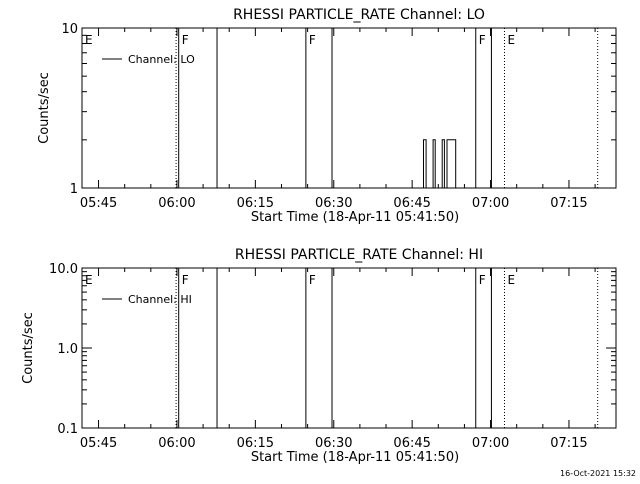 The width and height of the screenshot is (640, 484). Describe the element at coordinates (598, 473) in the screenshot. I see `generation-timestamp: 16-Oct-2021 15:32` at that location.